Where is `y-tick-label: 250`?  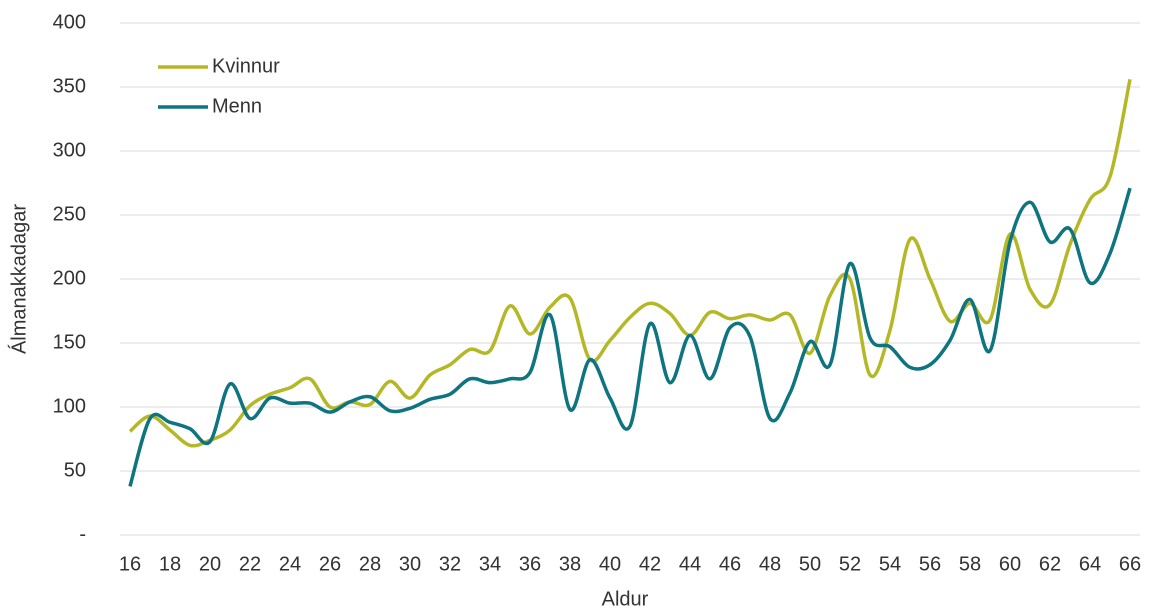
y-tick-label: 250 is located at coordinates (69, 214).